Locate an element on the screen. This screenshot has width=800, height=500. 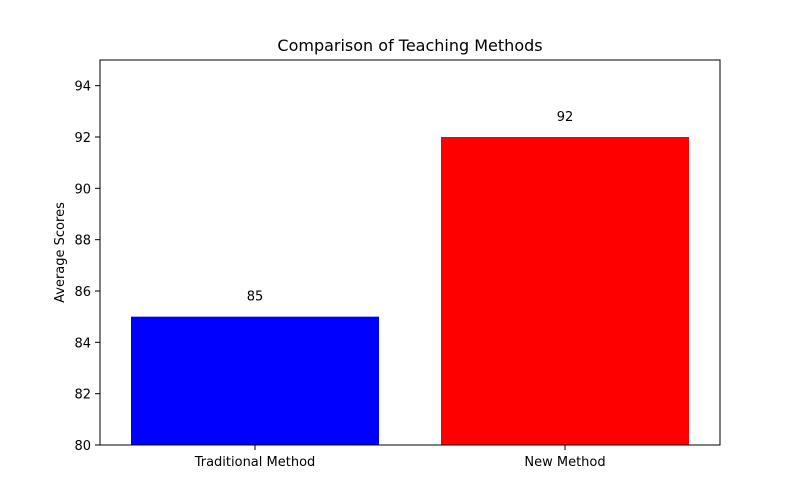
y-tick-label-90: 90 is located at coordinates (82, 189).